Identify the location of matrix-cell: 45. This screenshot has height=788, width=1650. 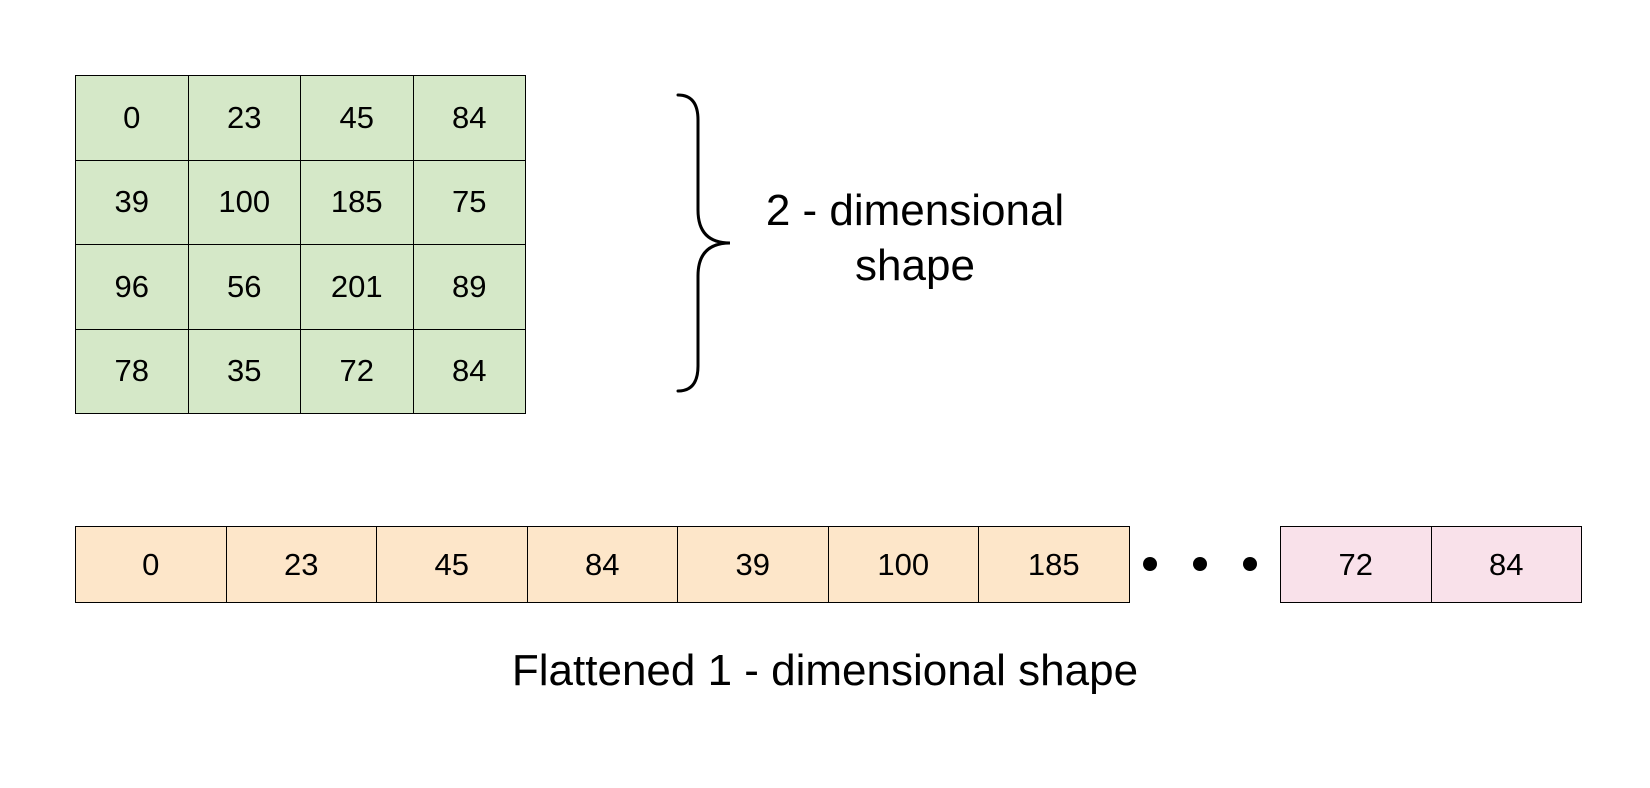
(357, 118).